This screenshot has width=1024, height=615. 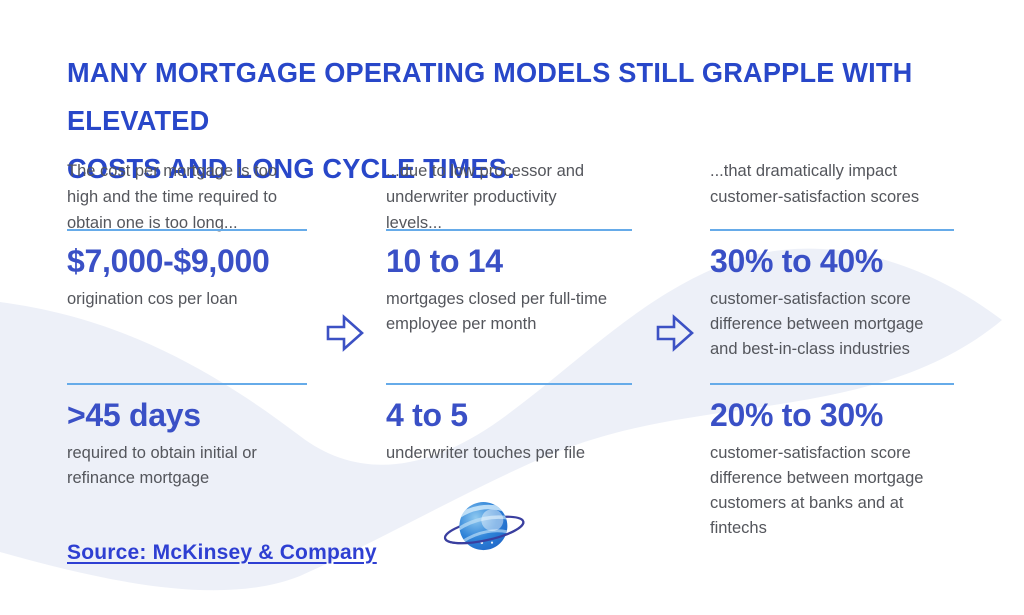 What do you see at coordinates (485, 527) in the screenshot?
I see `ringed-planet-icon` at bounding box center [485, 527].